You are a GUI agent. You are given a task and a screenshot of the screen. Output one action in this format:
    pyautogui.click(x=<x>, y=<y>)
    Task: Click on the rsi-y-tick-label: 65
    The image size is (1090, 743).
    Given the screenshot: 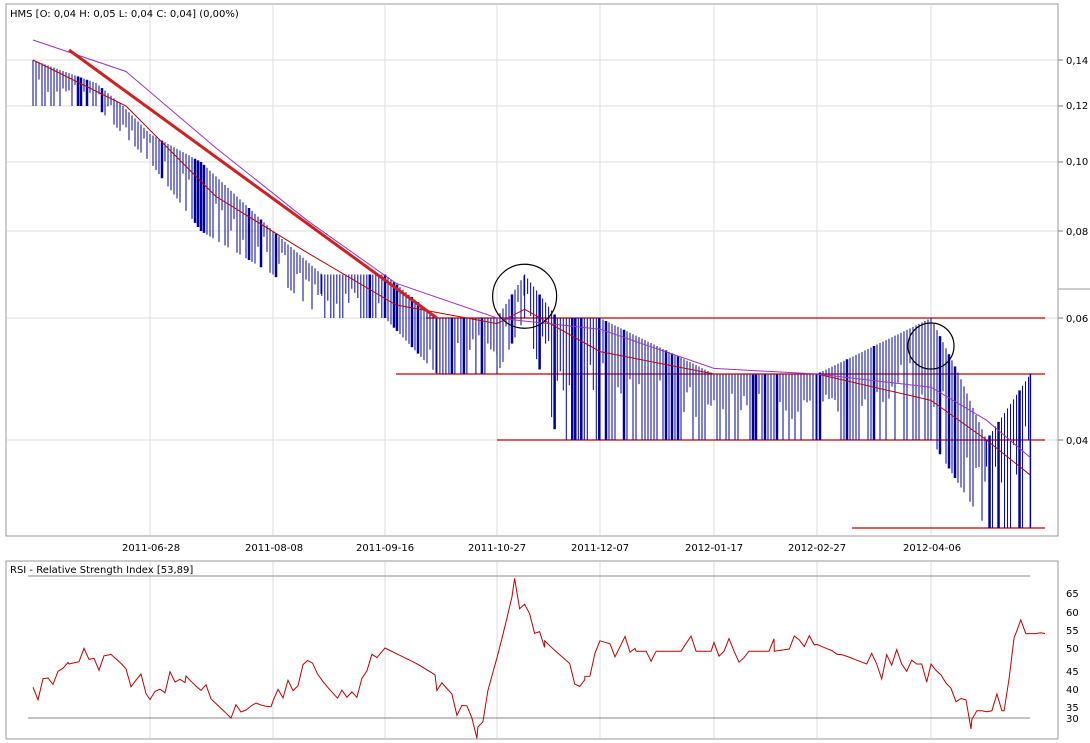 What is the action you would take?
    pyautogui.click(x=1072, y=594)
    